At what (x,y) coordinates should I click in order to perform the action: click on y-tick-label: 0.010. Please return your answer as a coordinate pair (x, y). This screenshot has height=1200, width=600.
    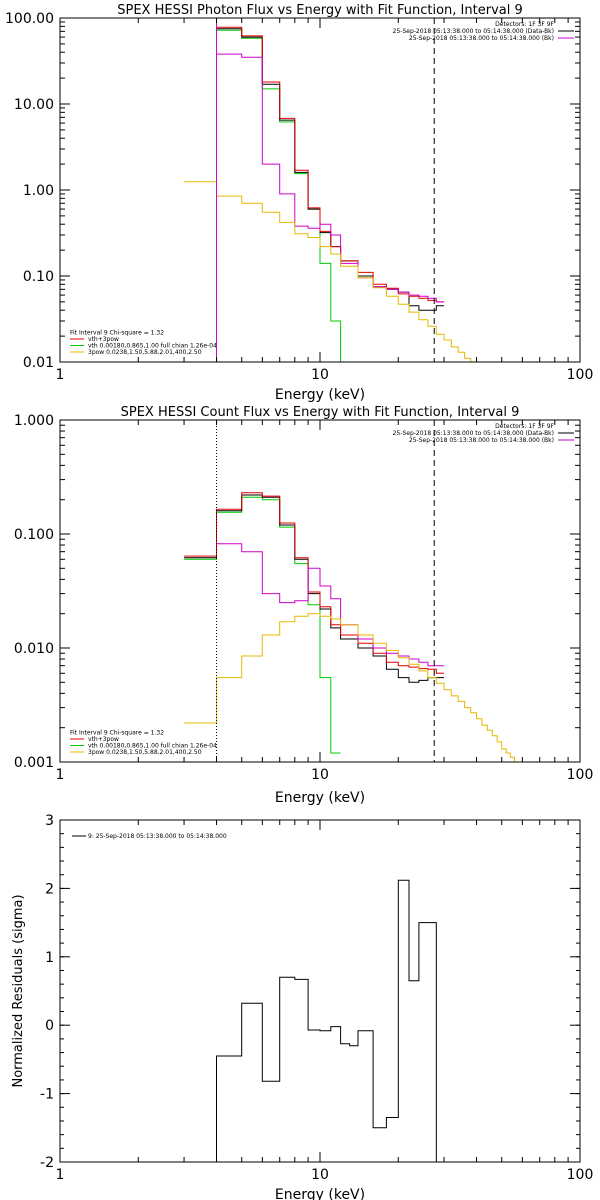
    Looking at the image, I should click on (34, 649).